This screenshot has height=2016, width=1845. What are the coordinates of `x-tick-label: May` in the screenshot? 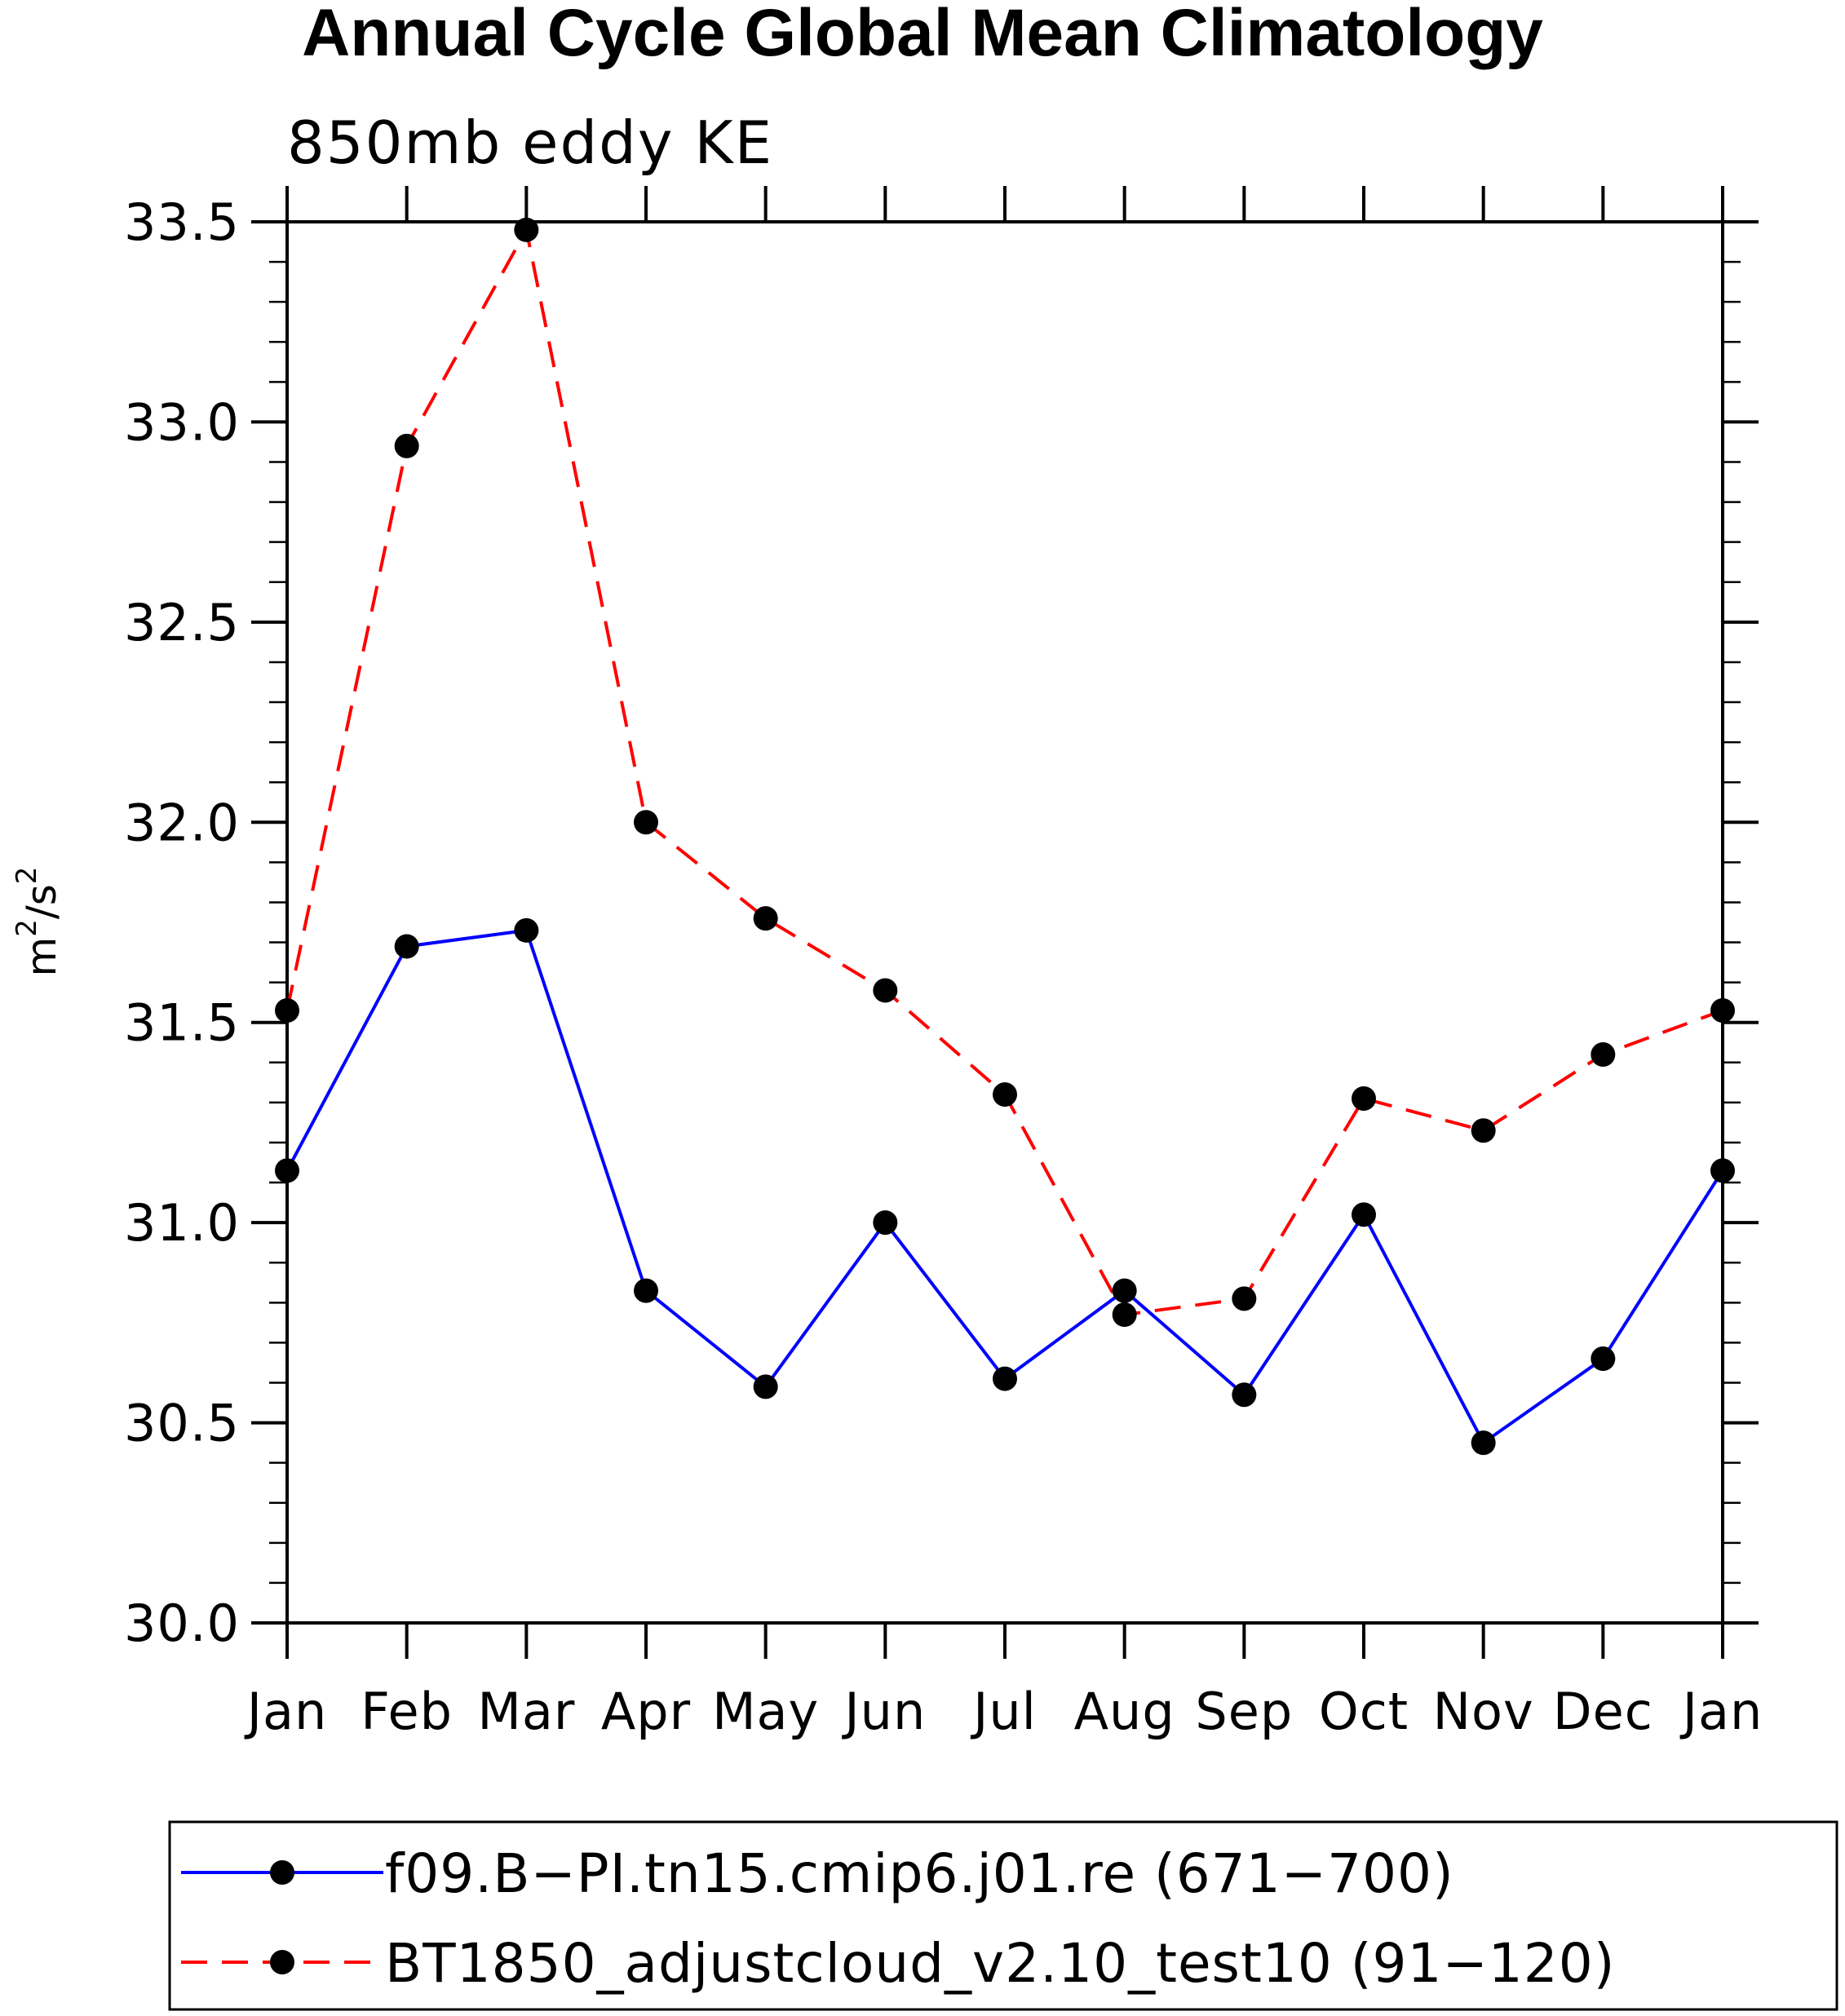 It's located at (765, 1711).